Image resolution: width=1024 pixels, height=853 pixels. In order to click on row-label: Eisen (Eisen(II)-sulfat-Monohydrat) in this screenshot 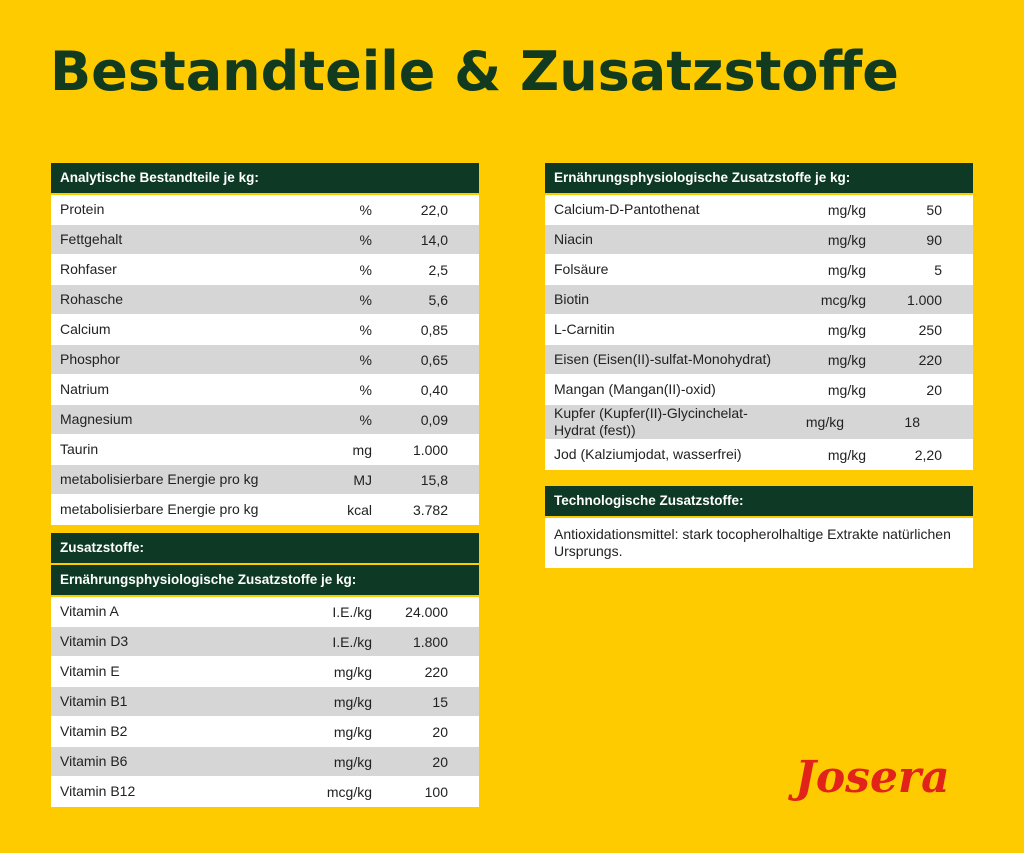, I will do `click(663, 359)`.